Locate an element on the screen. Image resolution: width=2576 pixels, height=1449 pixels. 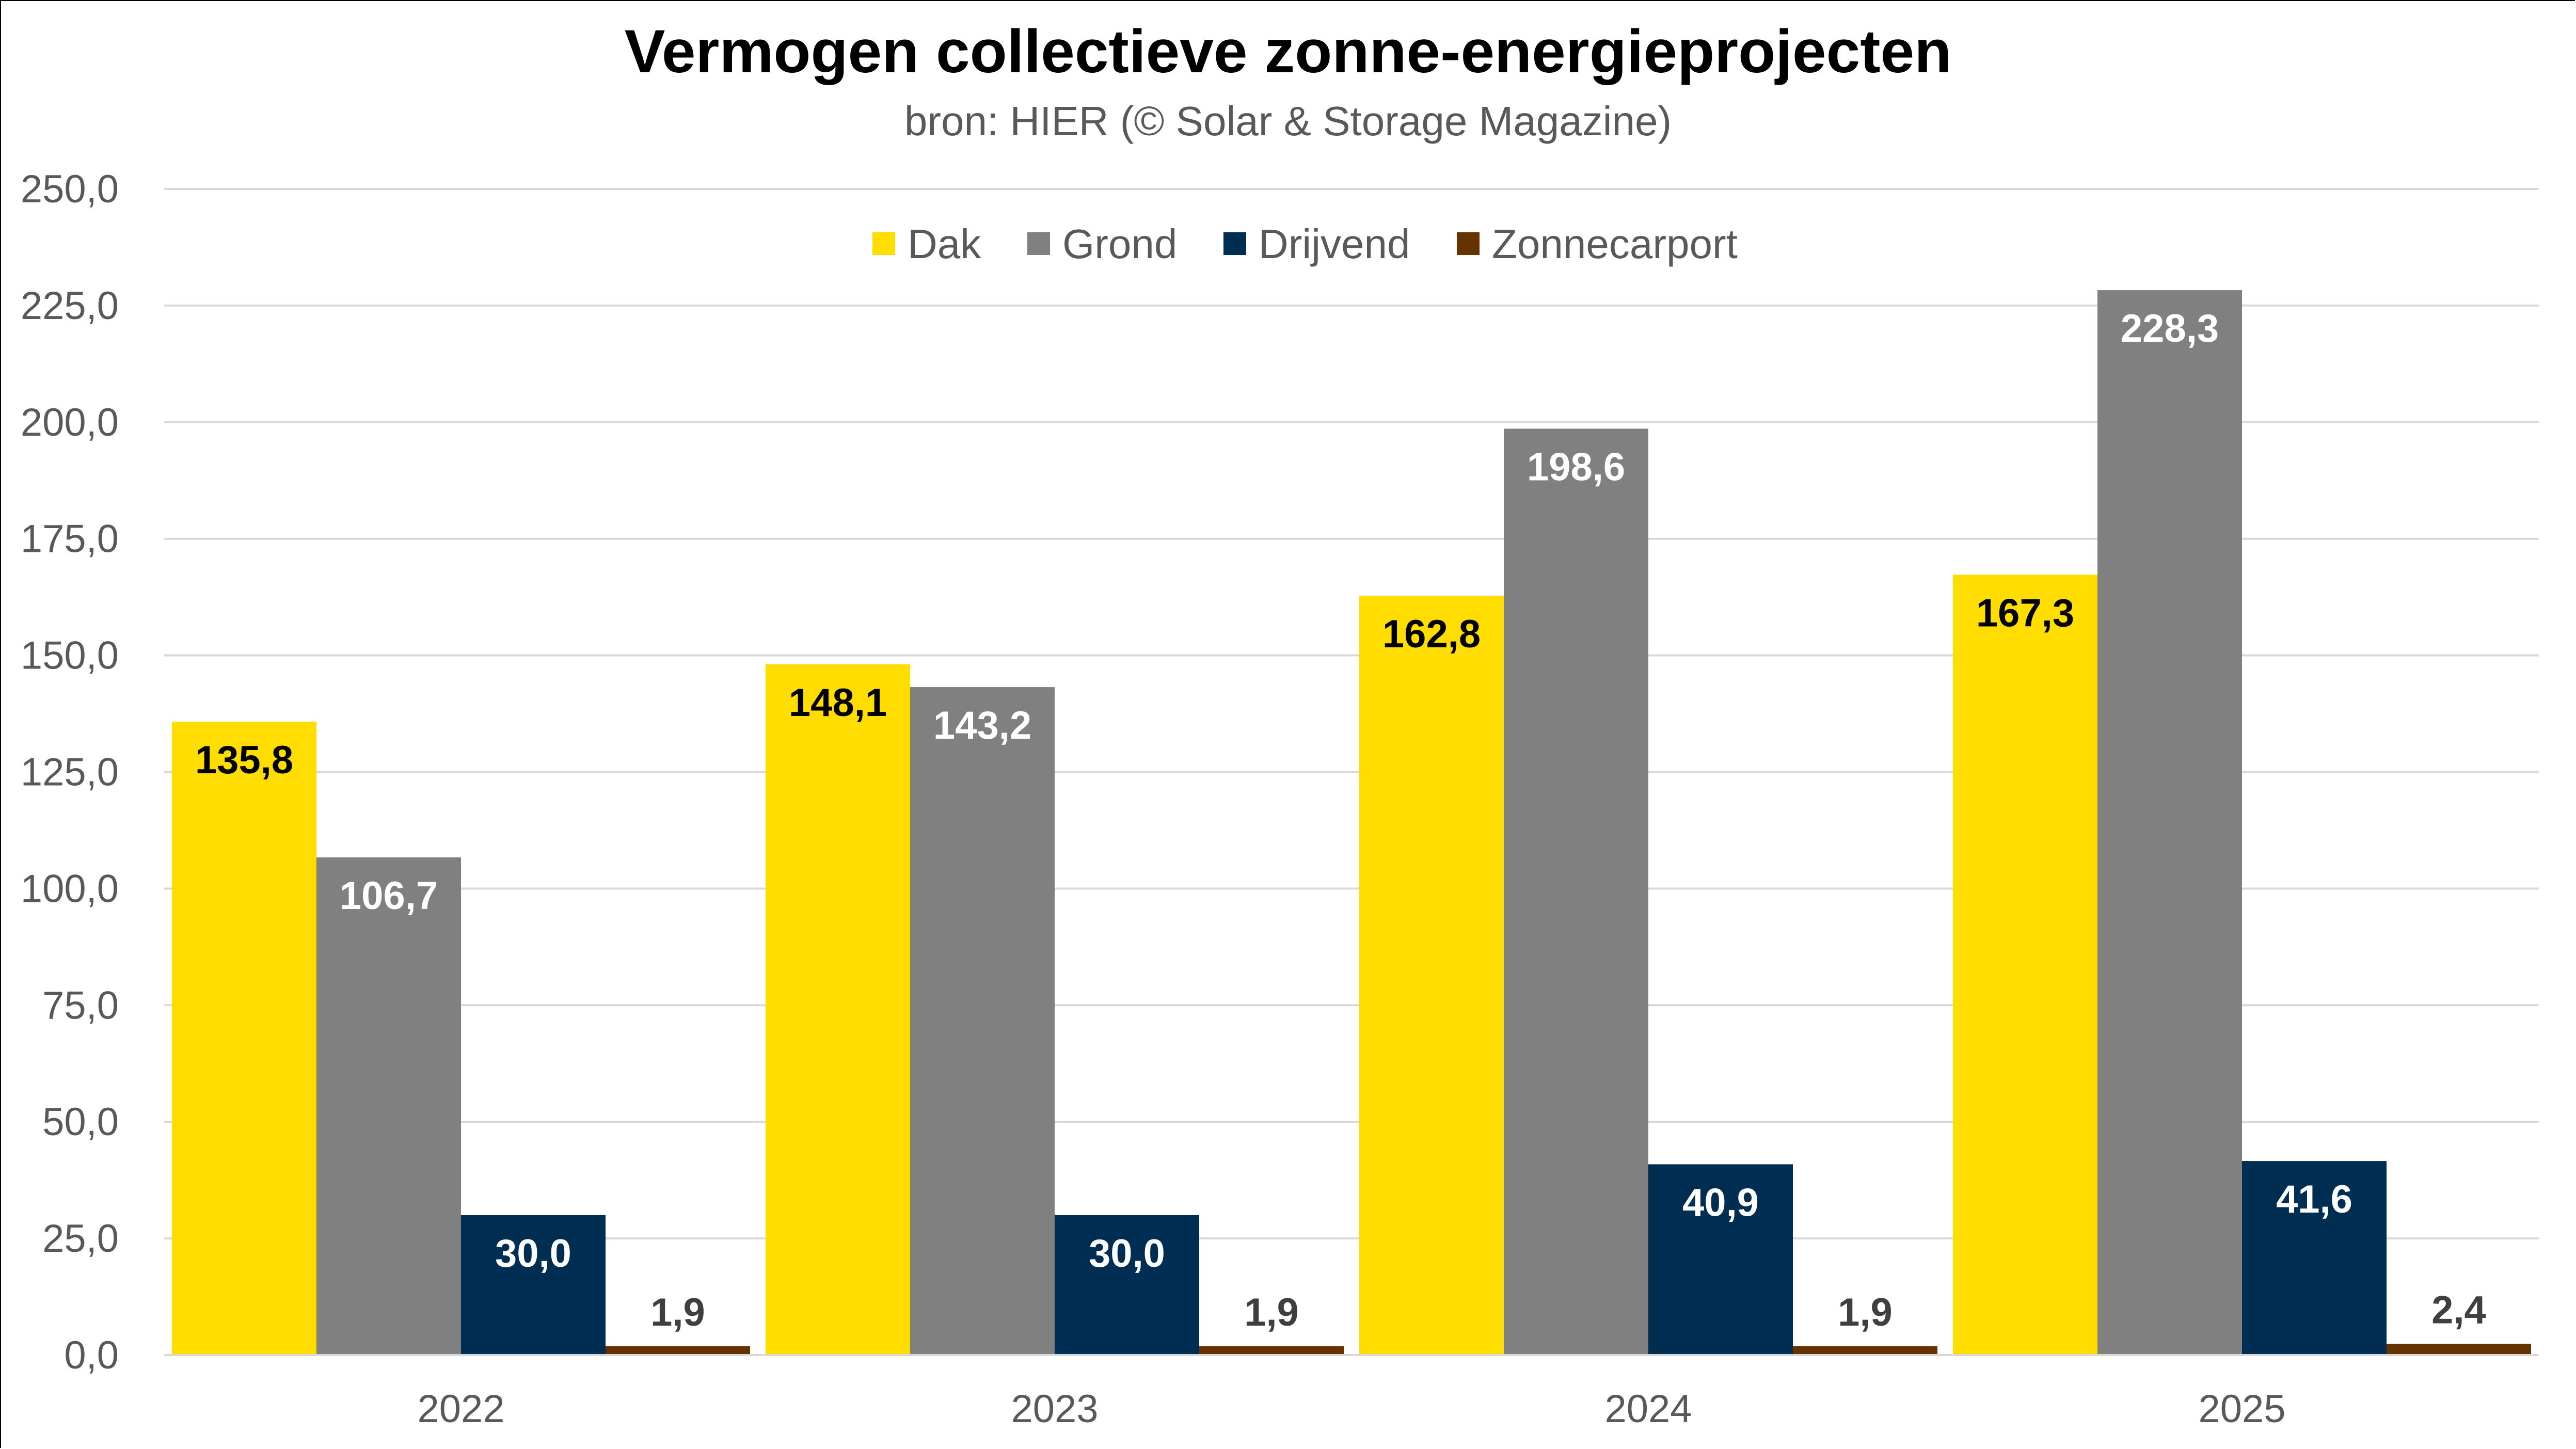
legend-item-dak: Dak is located at coordinates (926, 244).